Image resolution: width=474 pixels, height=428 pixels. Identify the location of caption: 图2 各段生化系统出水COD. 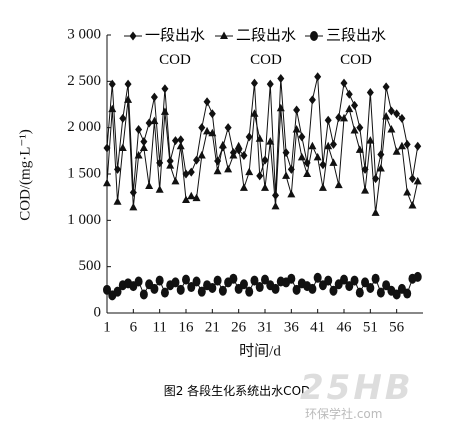
(237, 391).